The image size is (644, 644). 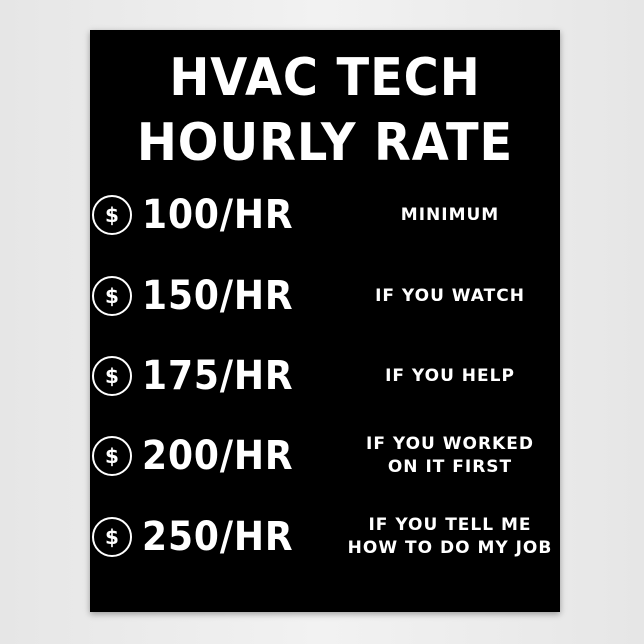 I want to click on hourly-rate: 100/HR, so click(x=218, y=215).